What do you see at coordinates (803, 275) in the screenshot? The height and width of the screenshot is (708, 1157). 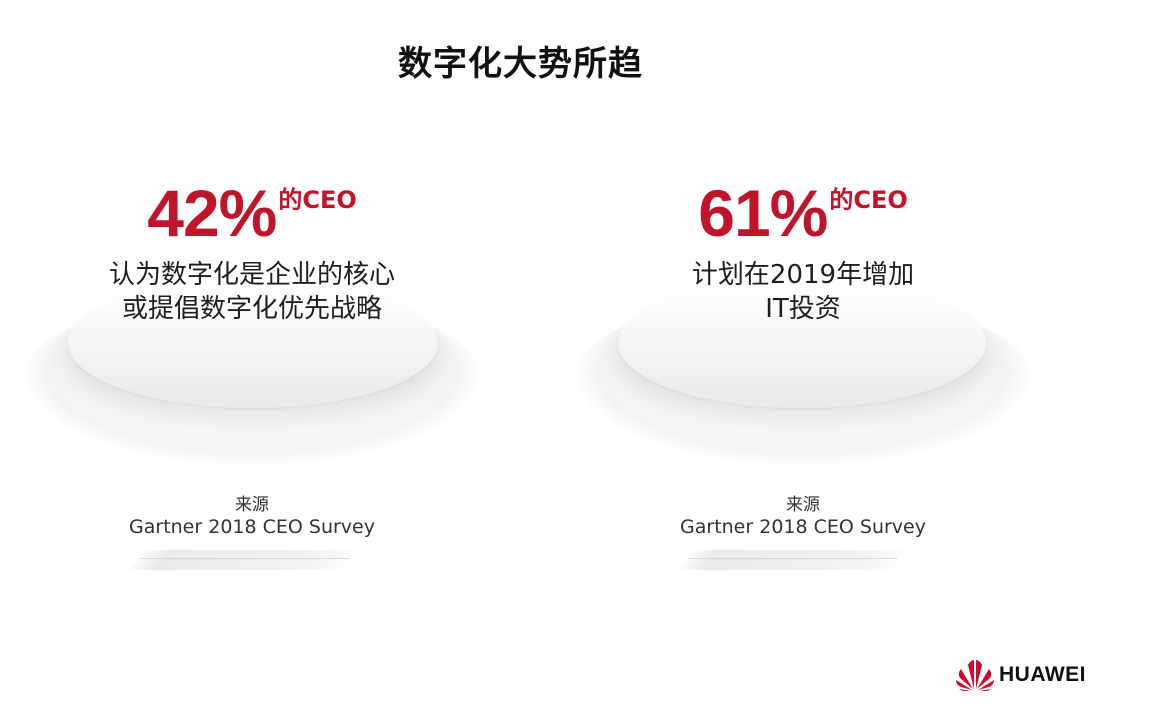 I see `stat-description-line: 计划在2019年增加` at bounding box center [803, 275].